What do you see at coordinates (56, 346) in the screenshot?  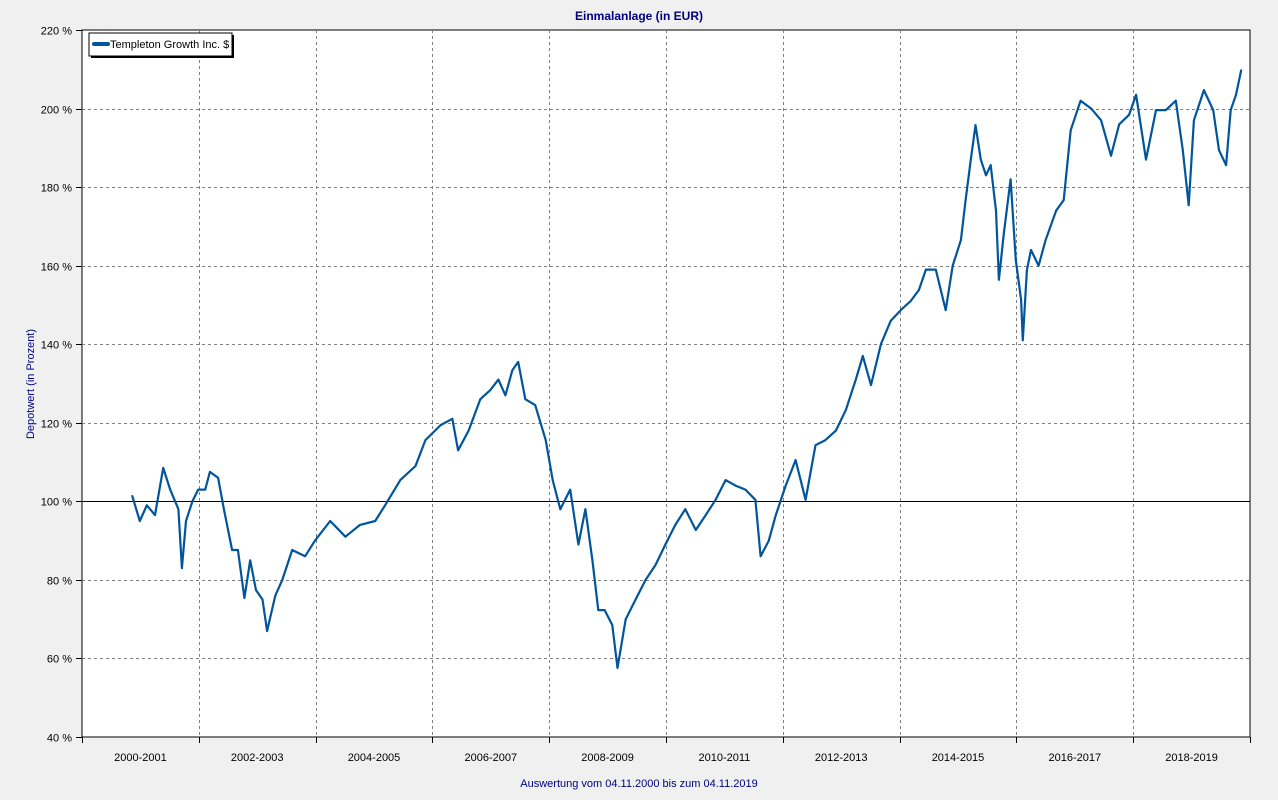 I see `y-tick-label: 140 %` at bounding box center [56, 346].